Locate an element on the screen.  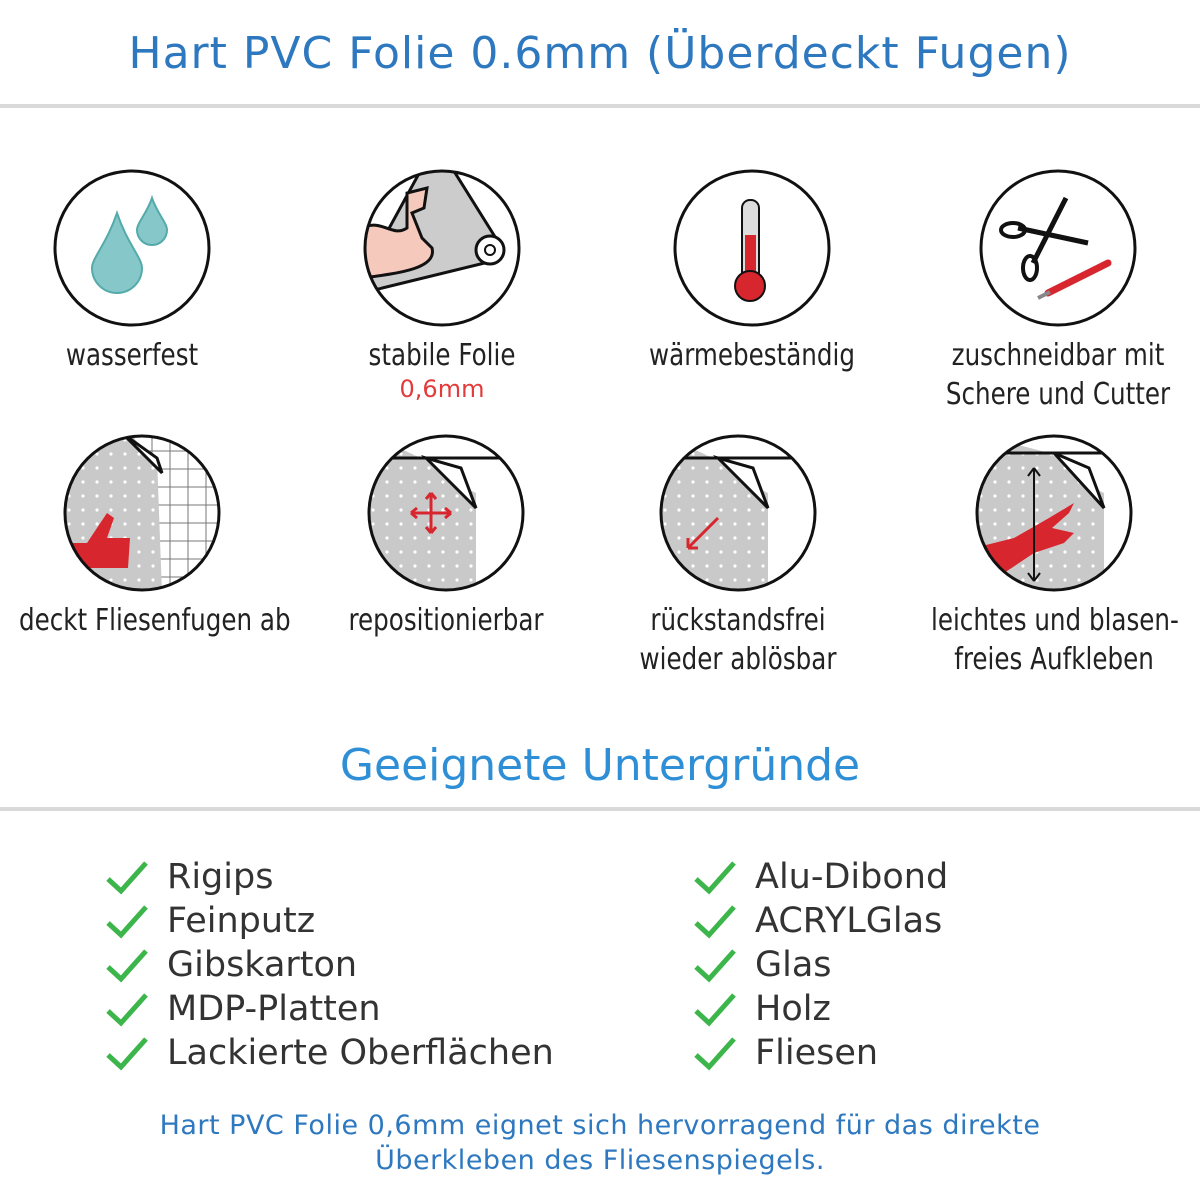
feature-stable: stabile Folie 0,6mm is located at coordinates (442, 285).